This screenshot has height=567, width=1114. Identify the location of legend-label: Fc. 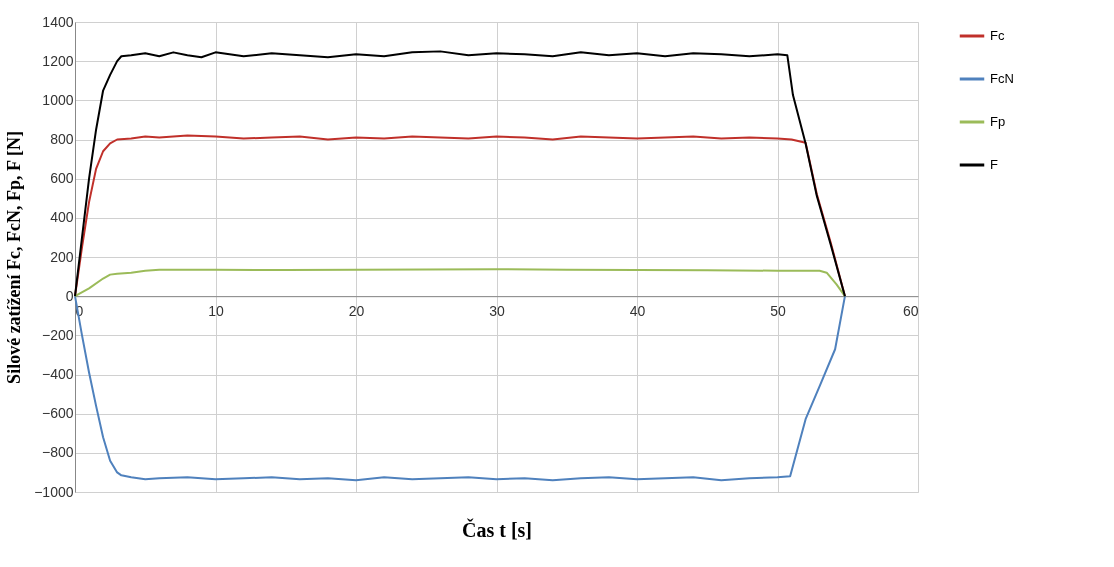
(997, 35).